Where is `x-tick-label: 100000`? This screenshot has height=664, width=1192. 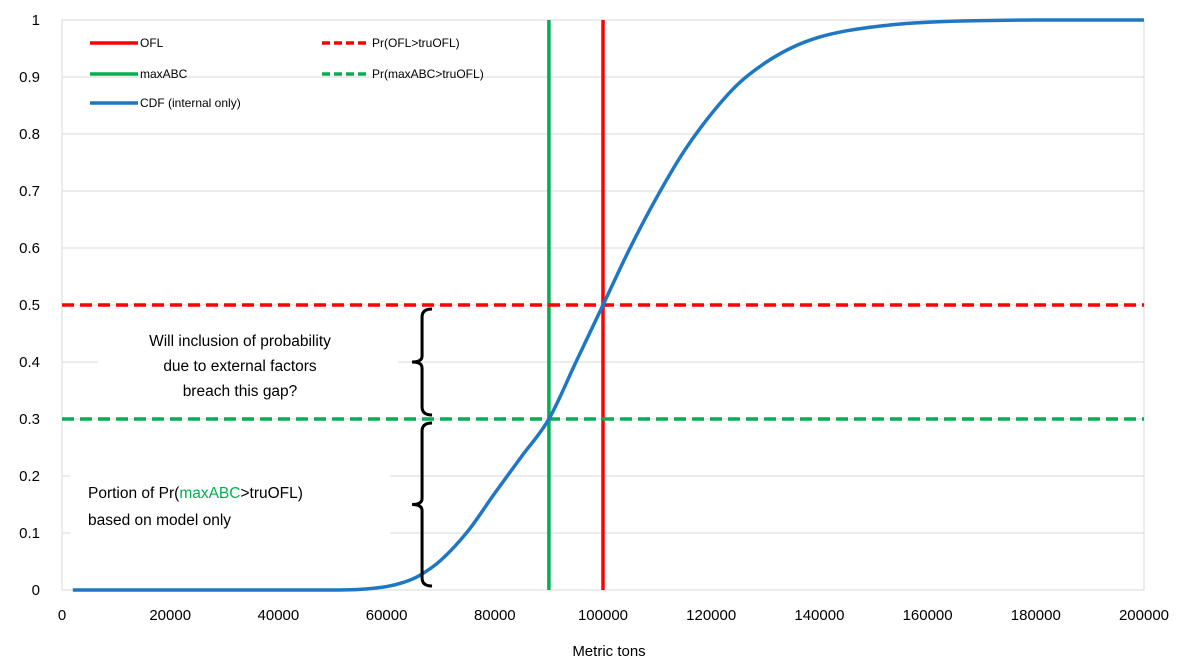 x-tick-label: 100000 is located at coordinates (603, 615).